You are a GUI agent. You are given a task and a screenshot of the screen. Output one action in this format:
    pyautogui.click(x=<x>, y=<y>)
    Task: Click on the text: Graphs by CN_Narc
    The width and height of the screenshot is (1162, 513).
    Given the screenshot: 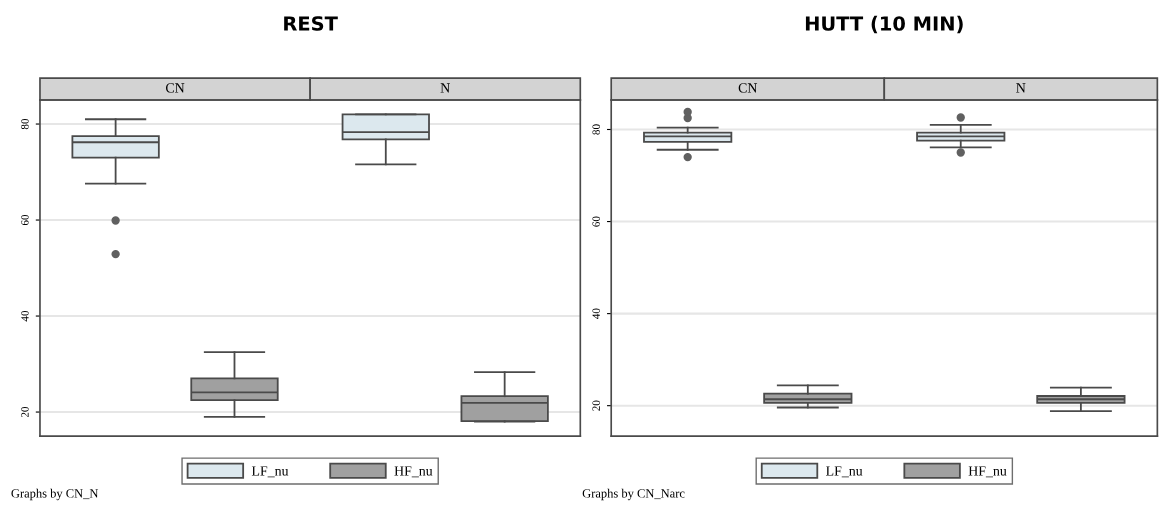 What is the action you would take?
    pyautogui.click(x=633, y=494)
    